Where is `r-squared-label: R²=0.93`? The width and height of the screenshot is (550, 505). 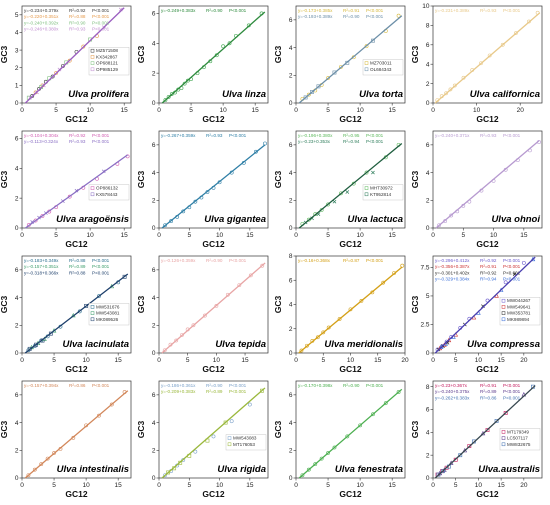
r-squared-label: R²=0.93 is located at coordinates (488, 135).